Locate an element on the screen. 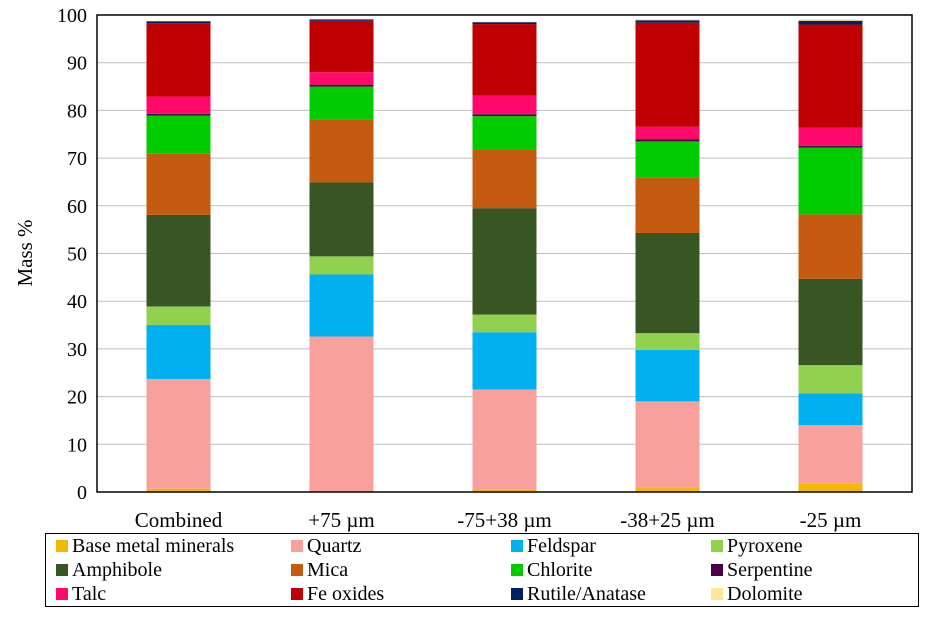  y-tick-label: 20 is located at coordinates (77, 398).